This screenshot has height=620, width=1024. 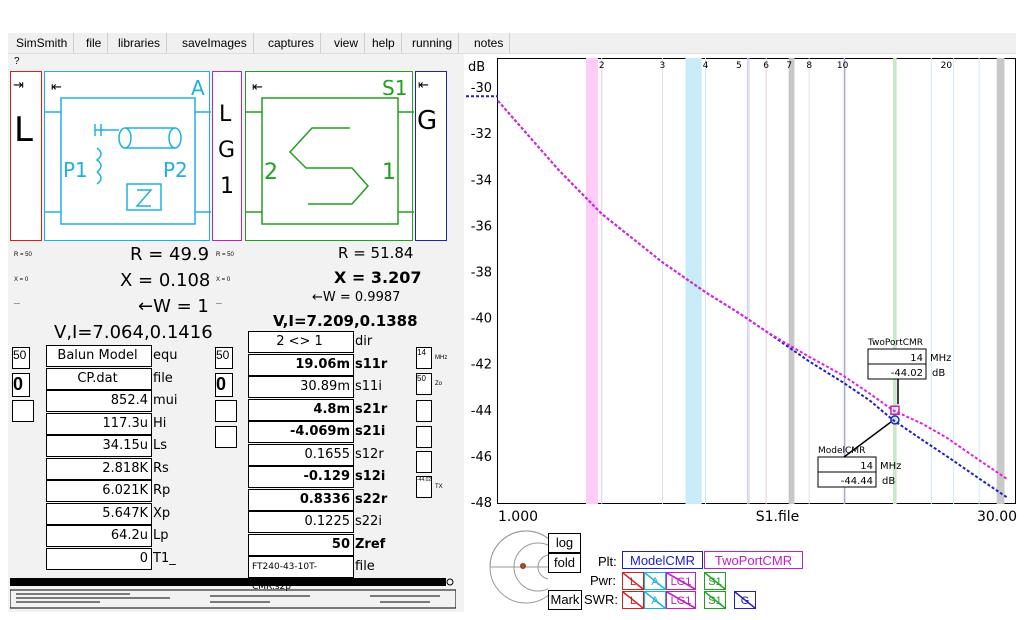 I want to click on balun-param-value: 34.15u, so click(x=99, y=446).